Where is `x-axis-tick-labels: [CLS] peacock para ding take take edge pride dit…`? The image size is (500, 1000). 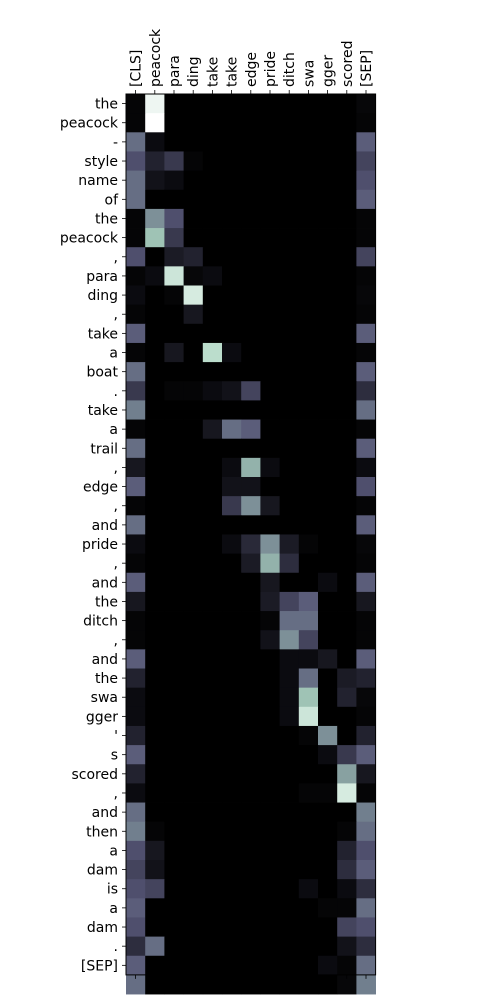
x-axis-tick-labels: [CLS] peacock para ding take take edge pride dit… is located at coordinates (252, 57).